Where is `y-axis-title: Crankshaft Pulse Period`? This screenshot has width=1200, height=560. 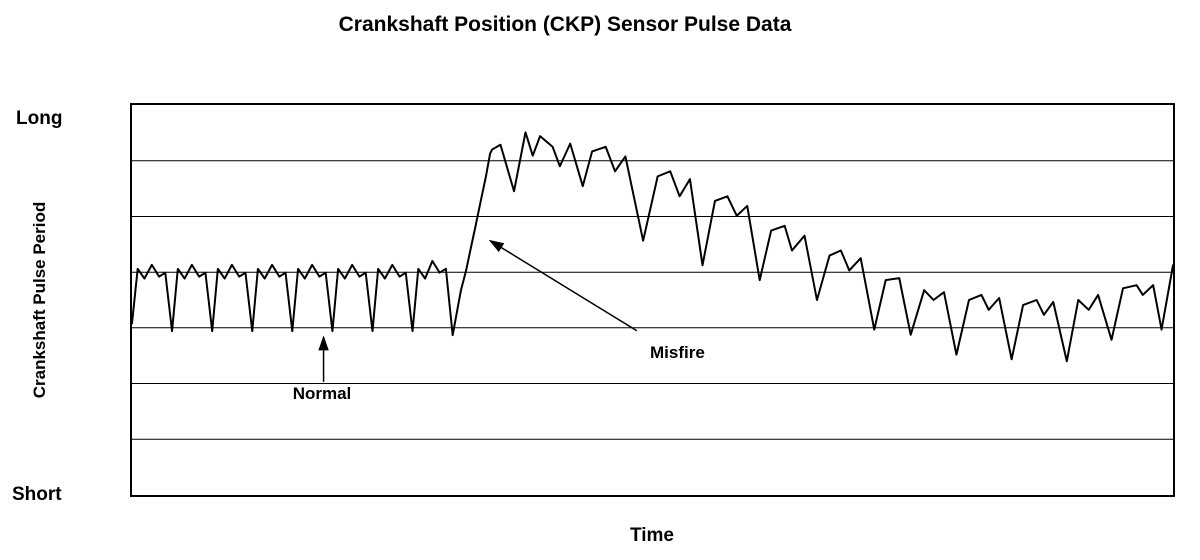
y-axis-title: Crankshaft Pulse Period is located at coordinates (39, 300).